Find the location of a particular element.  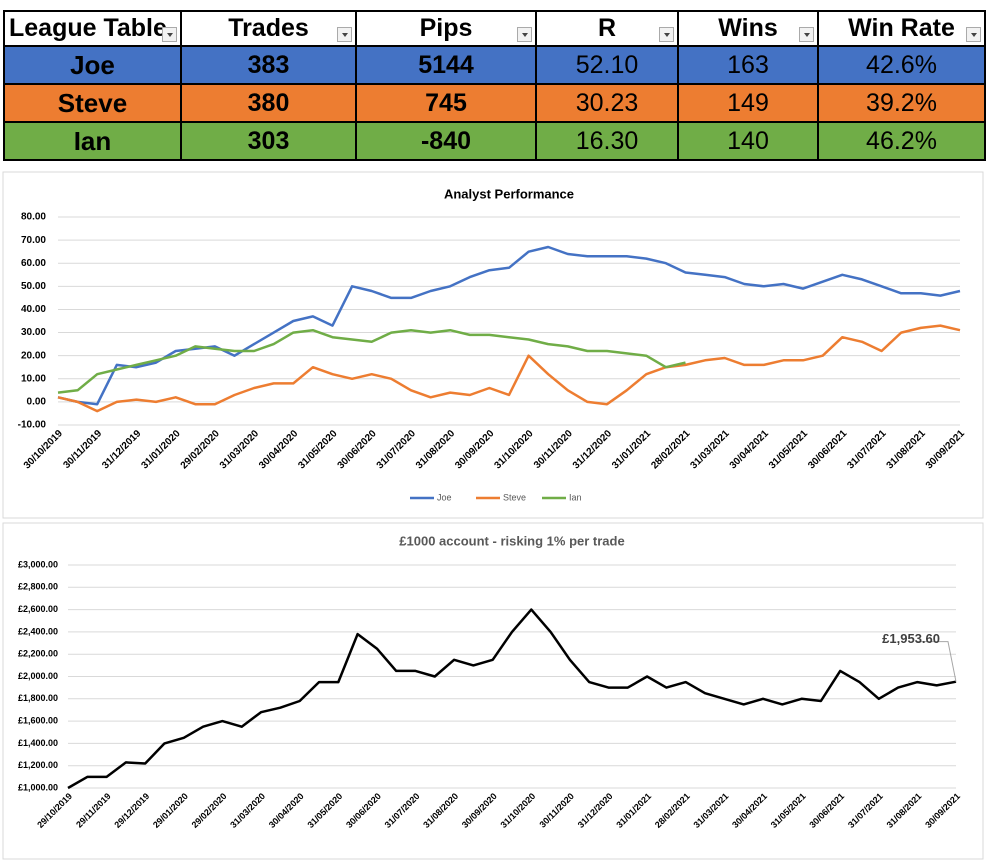

y-tick-label: £1,400.00 is located at coordinates (38, 743).